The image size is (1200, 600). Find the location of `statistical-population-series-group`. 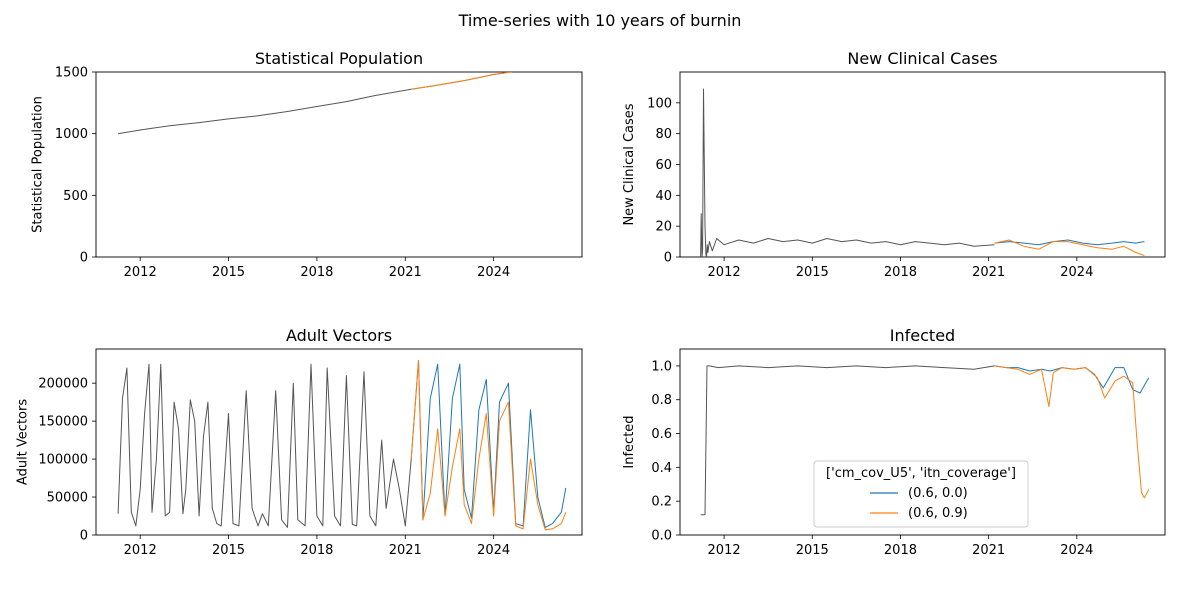

statistical-population-series-group is located at coordinates (315, 103).